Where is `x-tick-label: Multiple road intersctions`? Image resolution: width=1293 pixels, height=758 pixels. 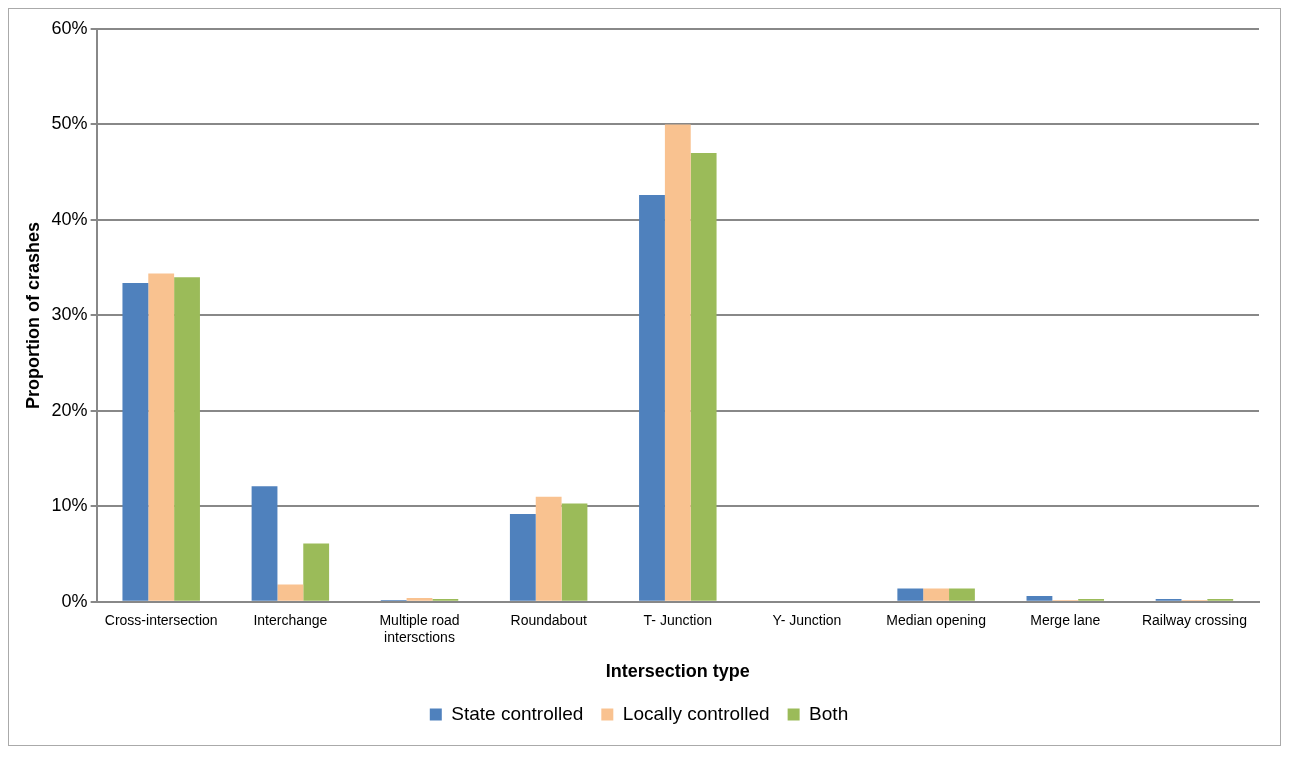 x-tick-label: Multiple road intersctions is located at coordinates (419, 628).